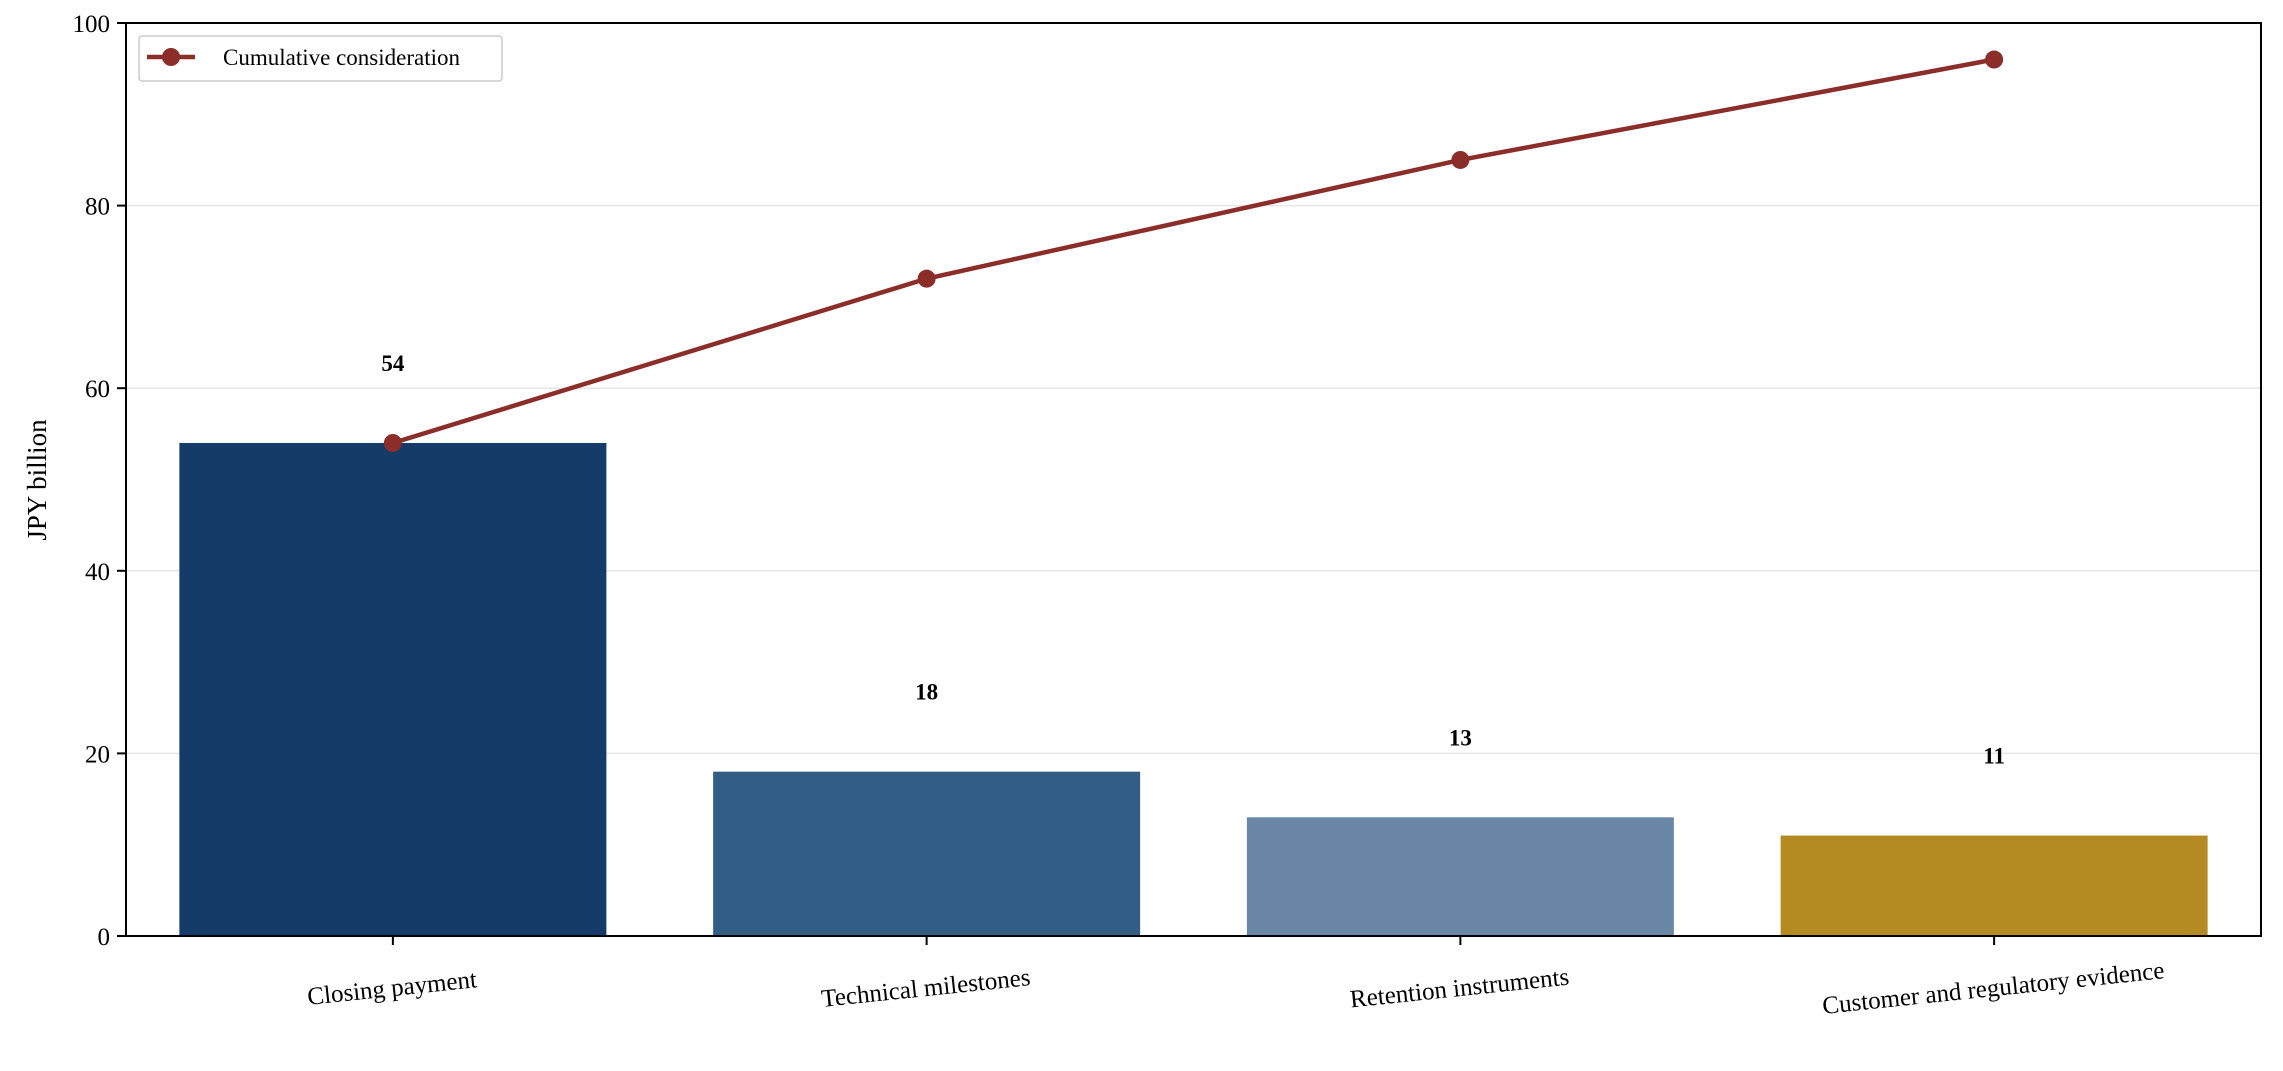 Image resolution: width=2283 pixels, height=1071 pixels. Describe the element at coordinates (97, 572) in the screenshot. I see `y-tick-label-40: 40` at that location.